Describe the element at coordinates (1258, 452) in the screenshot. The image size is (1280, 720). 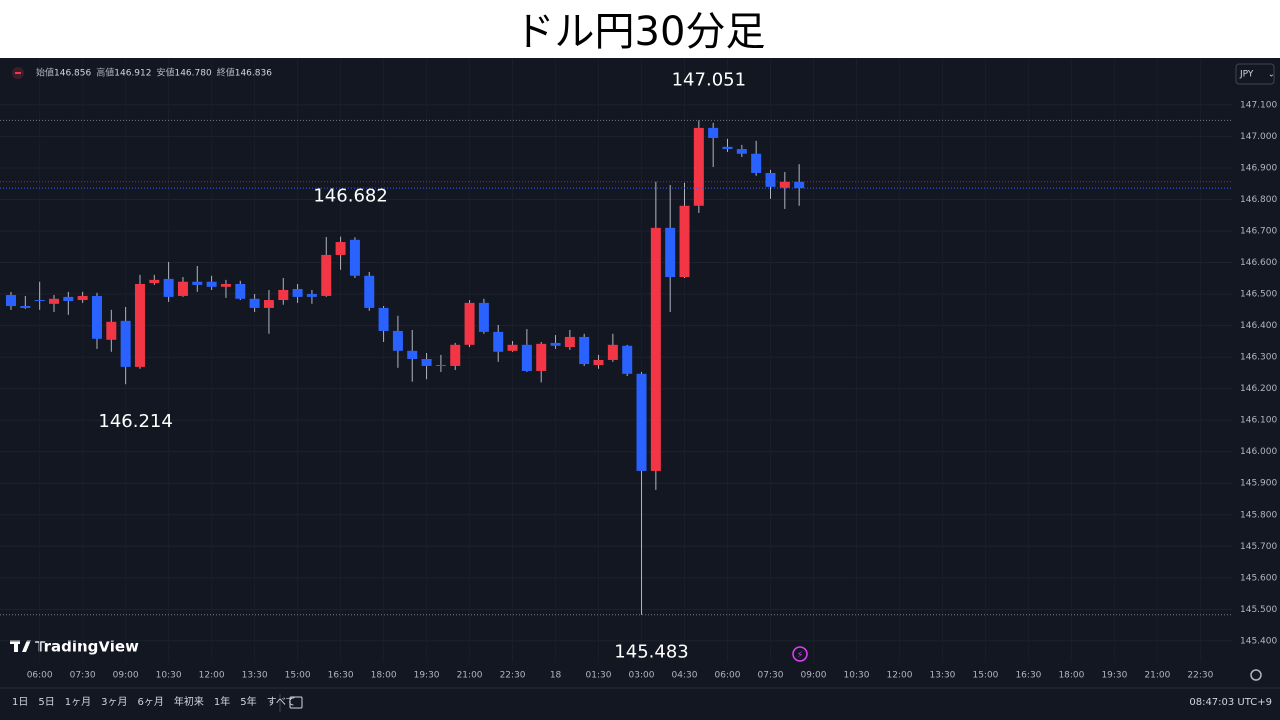
I see `y-tick-label: 146.000` at that location.